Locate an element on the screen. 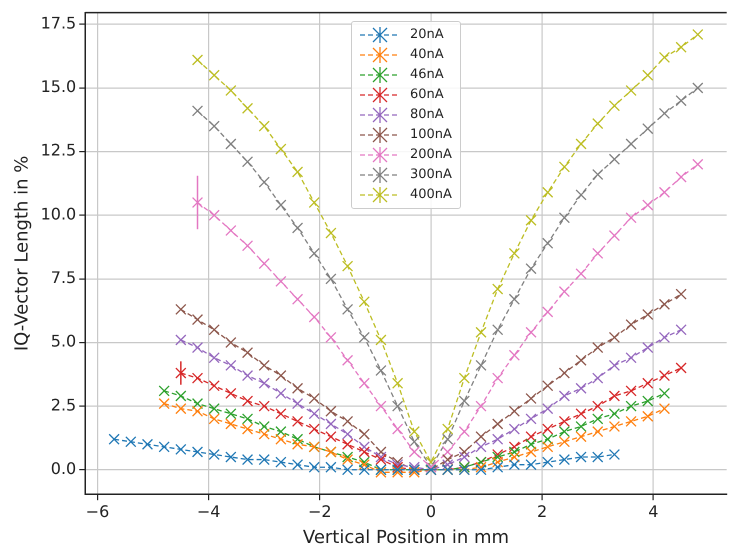  y-tick-label: 2.5 is located at coordinates (63, 404).